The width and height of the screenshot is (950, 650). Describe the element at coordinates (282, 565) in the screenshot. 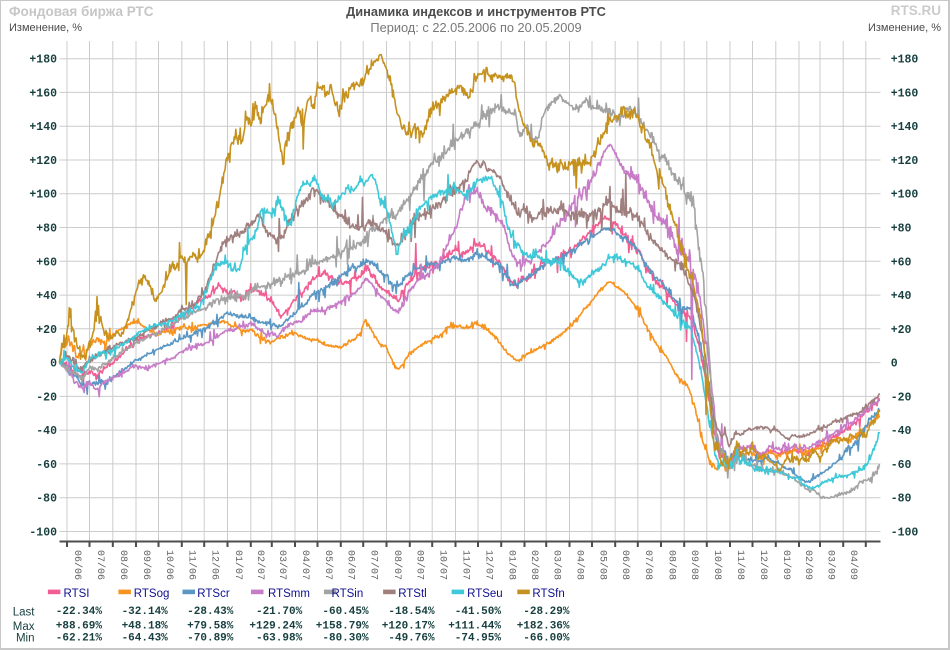

I see `svg-text: 03/07` at that location.